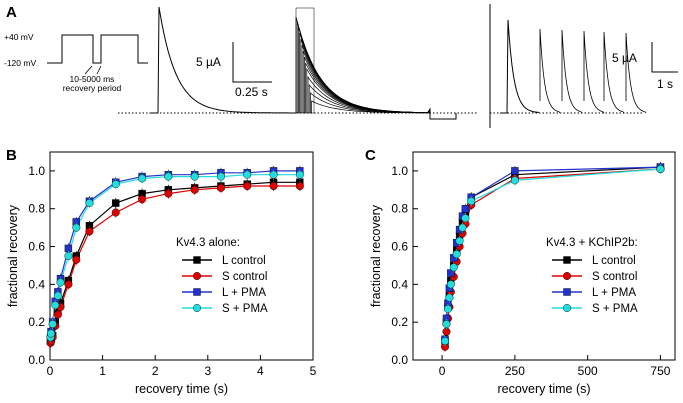  What do you see at coordinates (19, 37) in the screenshot?
I see `voltage-label-high: +40 mV` at bounding box center [19, 37].